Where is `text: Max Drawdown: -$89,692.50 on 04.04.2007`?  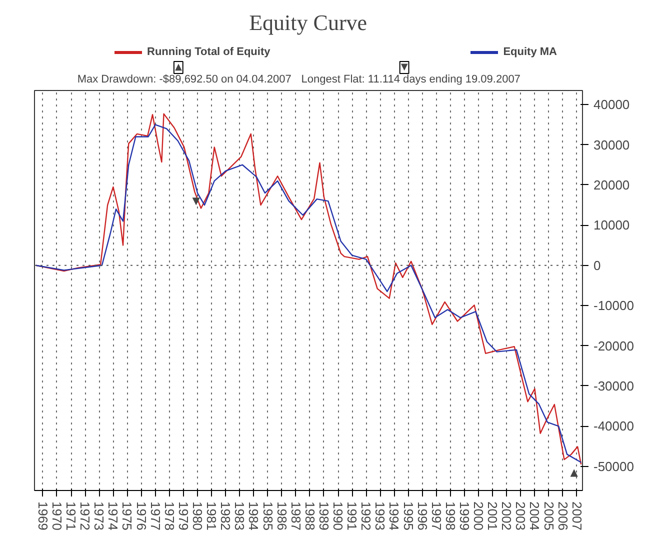
text: Max Drawdown: -$89,692.50 on 04.04.2007 is located at coordinates (184, 80).